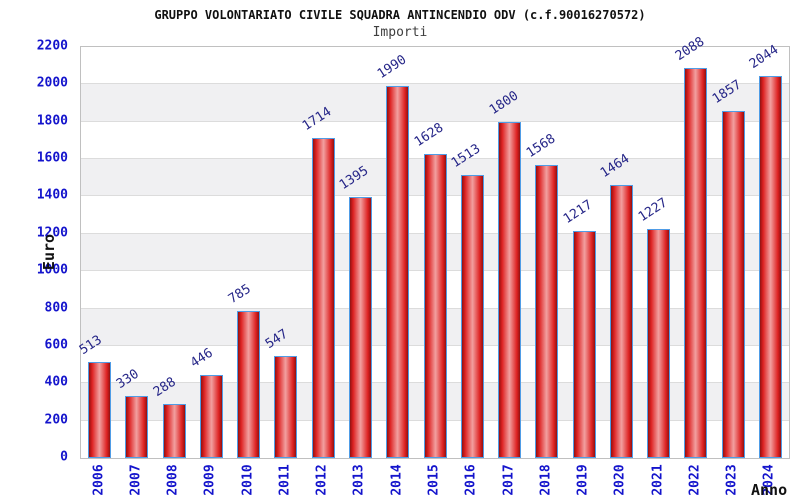  I want to click on y-tick-label: 800, so click(56, 308).